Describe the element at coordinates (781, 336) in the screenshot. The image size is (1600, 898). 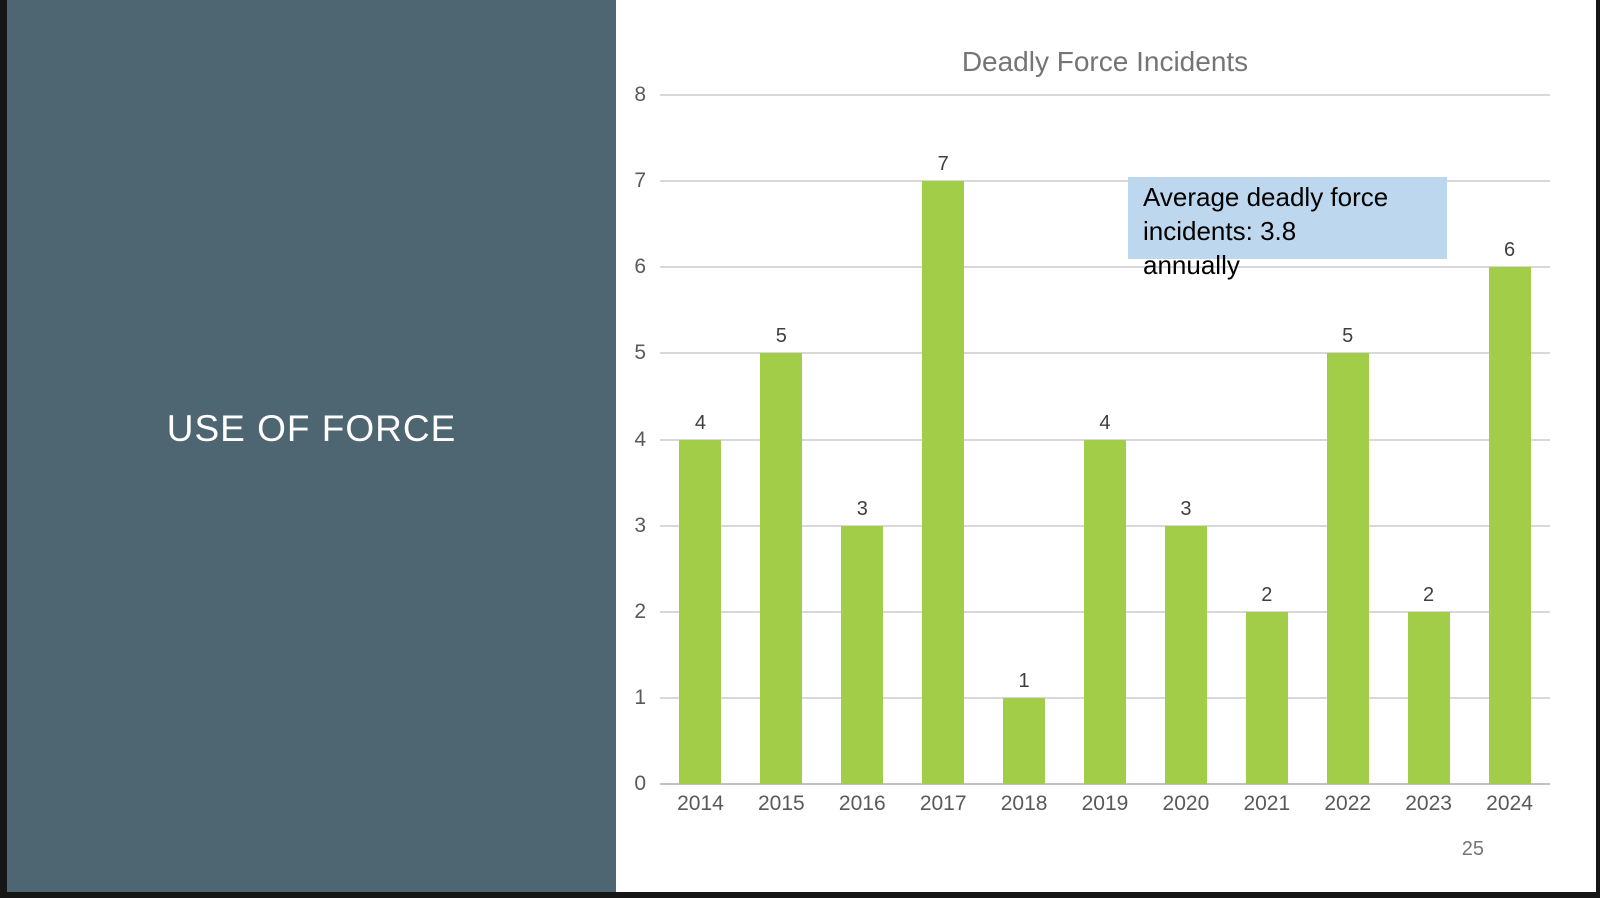
I see `bar-value-label-2015: 5` at that location.